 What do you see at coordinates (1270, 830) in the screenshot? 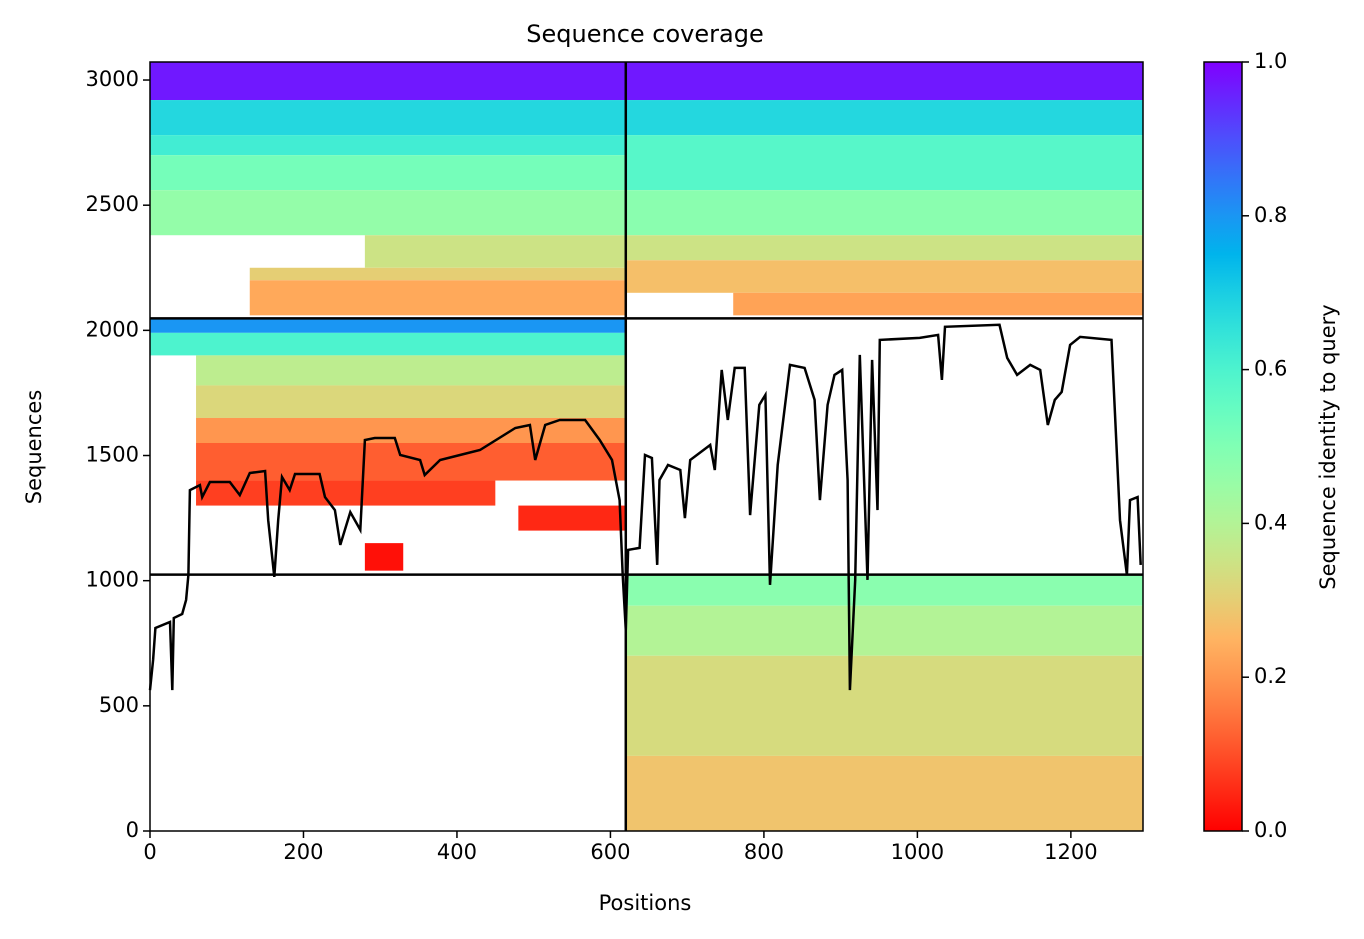
I see `colorbar-tick-label: 0.0` at bounding box center [1270, 830].